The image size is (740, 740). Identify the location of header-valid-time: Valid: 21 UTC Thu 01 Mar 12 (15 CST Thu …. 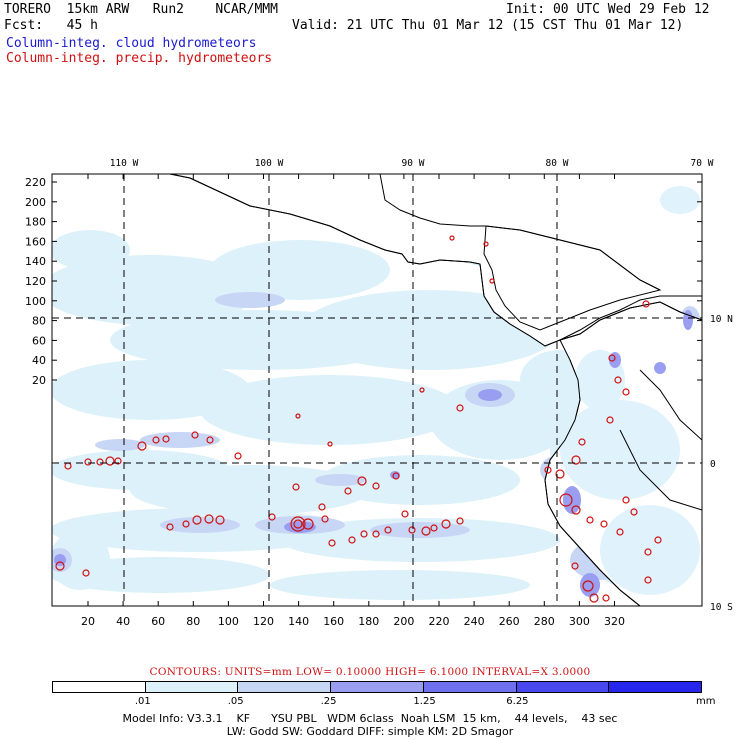
(488, 25).